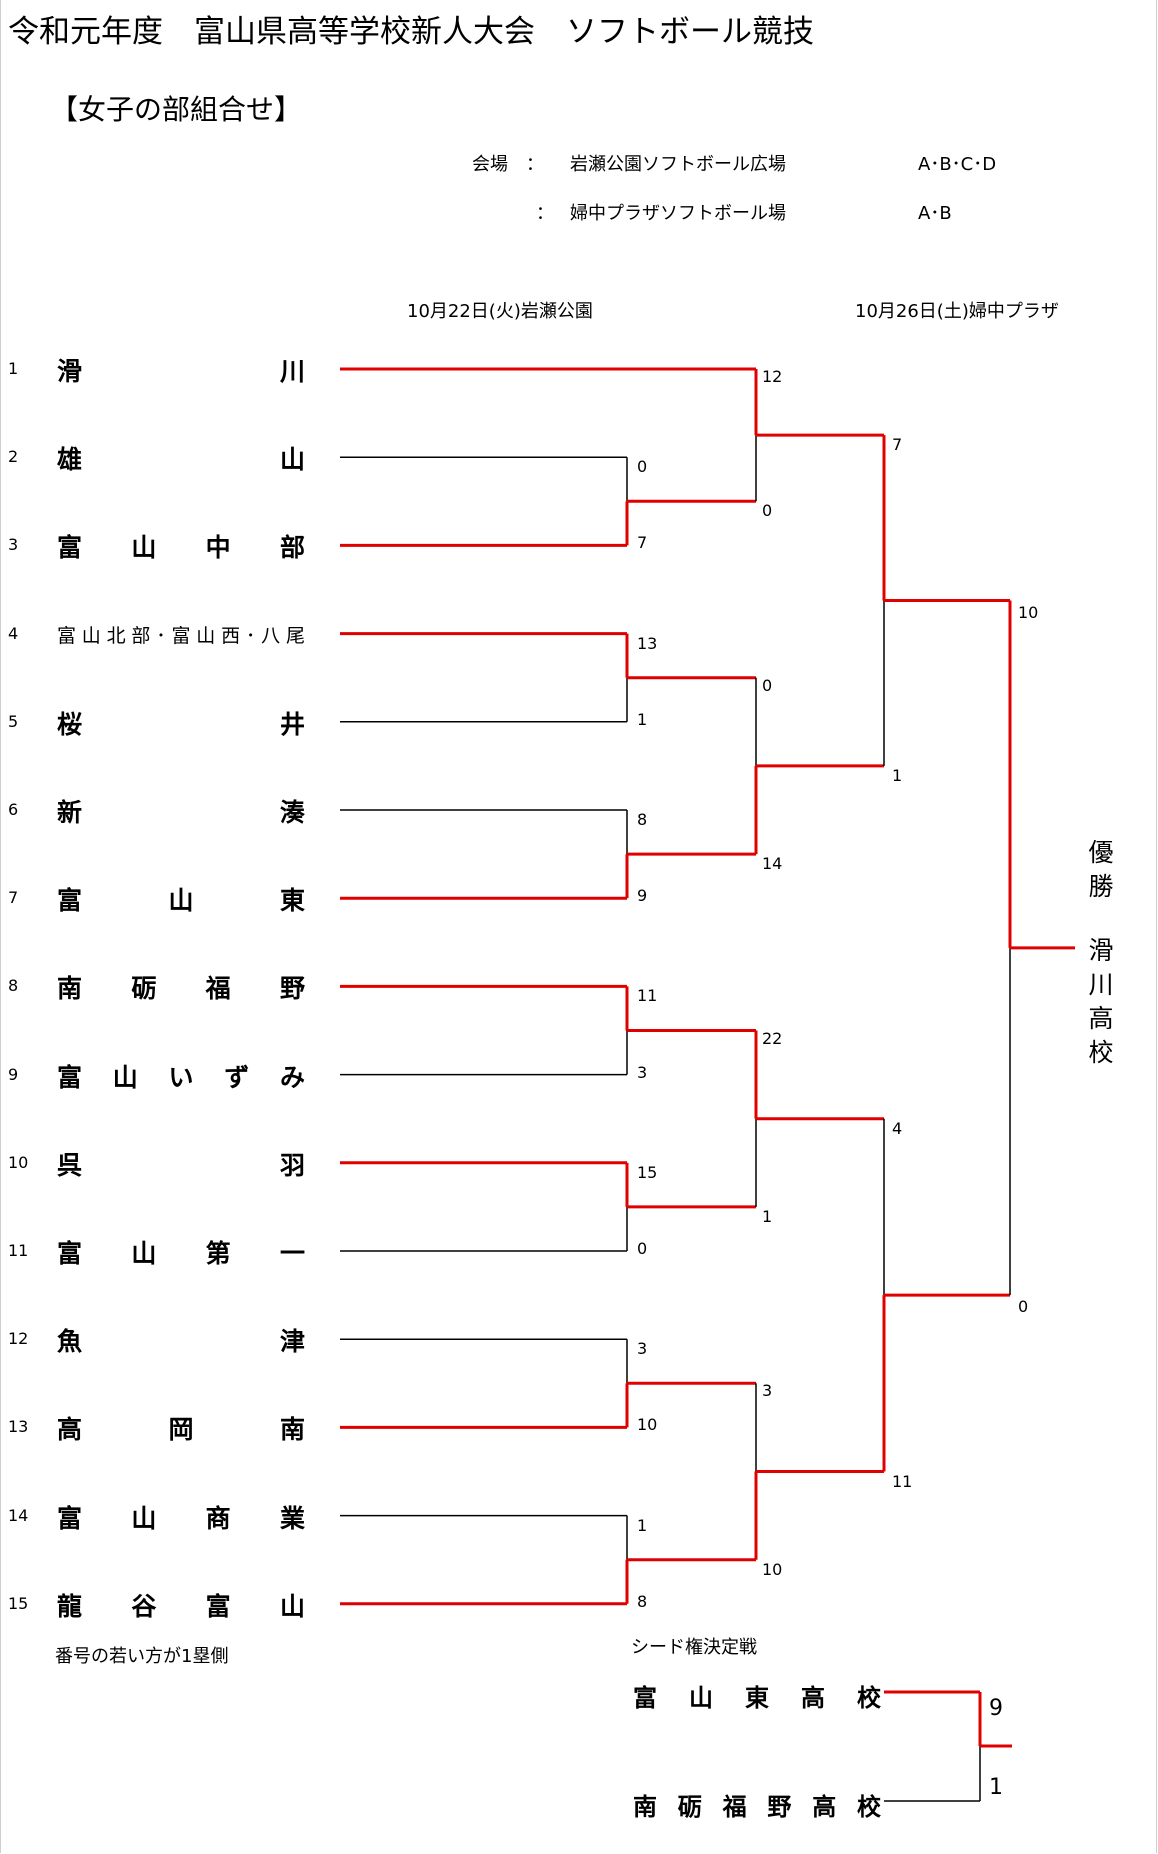 The height and width of the screenshot is (1854, 1158). What do you see at coordinates (647, 1172) in the screenshot?
I see `match-score: 15` at bounding box center [647, 1172].